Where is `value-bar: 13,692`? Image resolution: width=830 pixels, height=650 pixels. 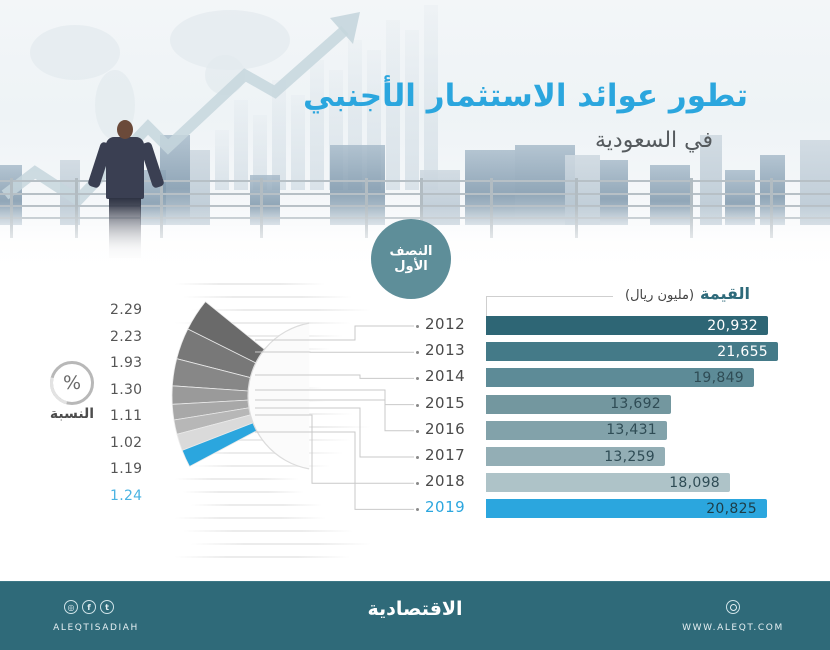 value-bar: 13,692 is located at coordinates (578, 404).